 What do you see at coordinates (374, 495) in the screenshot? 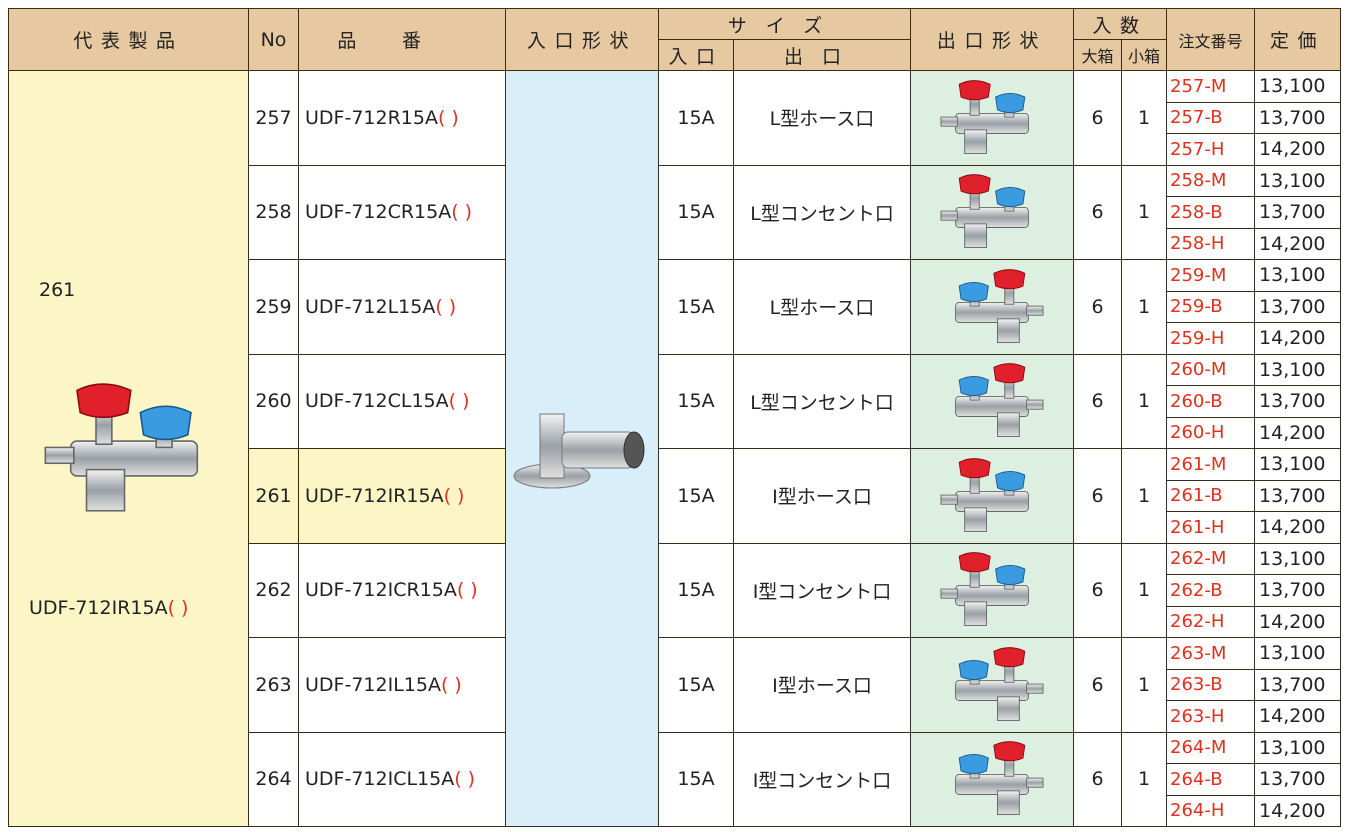
I see `model-text: UDF-712IR15A` at bounding box center [374, 495].